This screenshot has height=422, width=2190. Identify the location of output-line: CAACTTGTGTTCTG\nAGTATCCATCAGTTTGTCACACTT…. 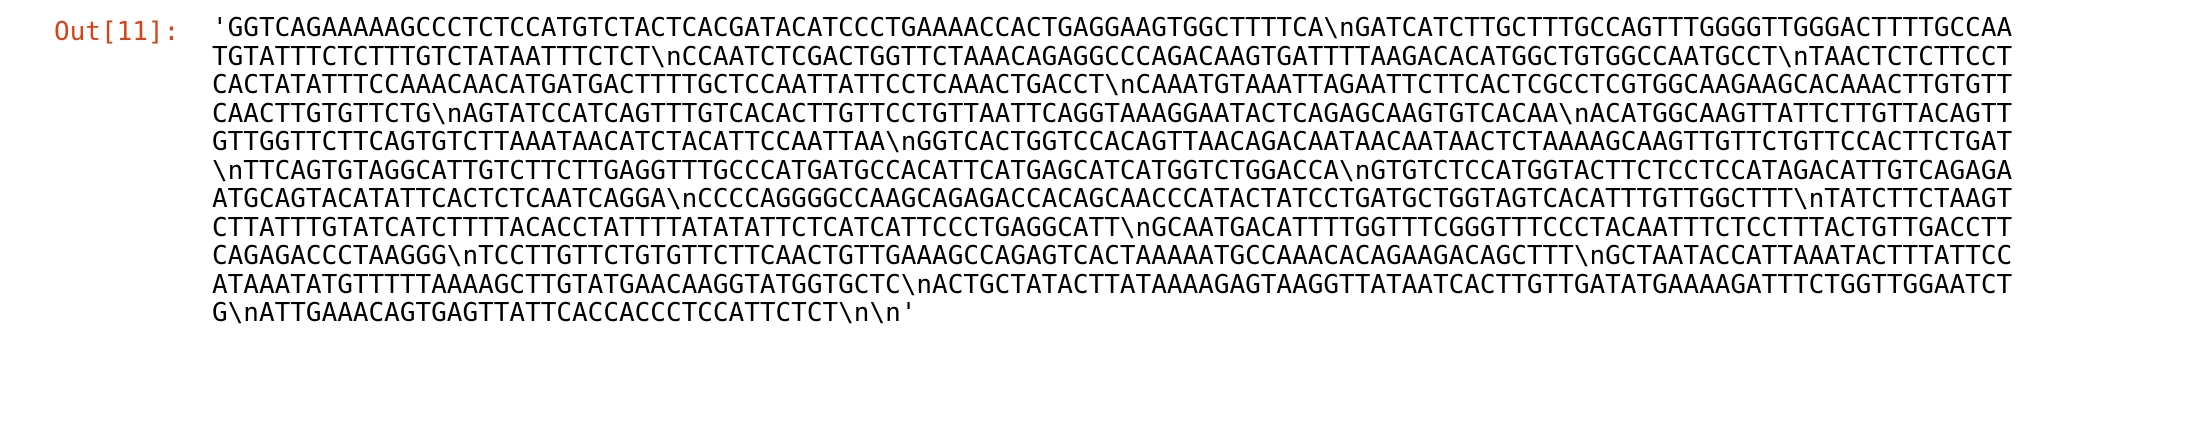
(1112, 113).